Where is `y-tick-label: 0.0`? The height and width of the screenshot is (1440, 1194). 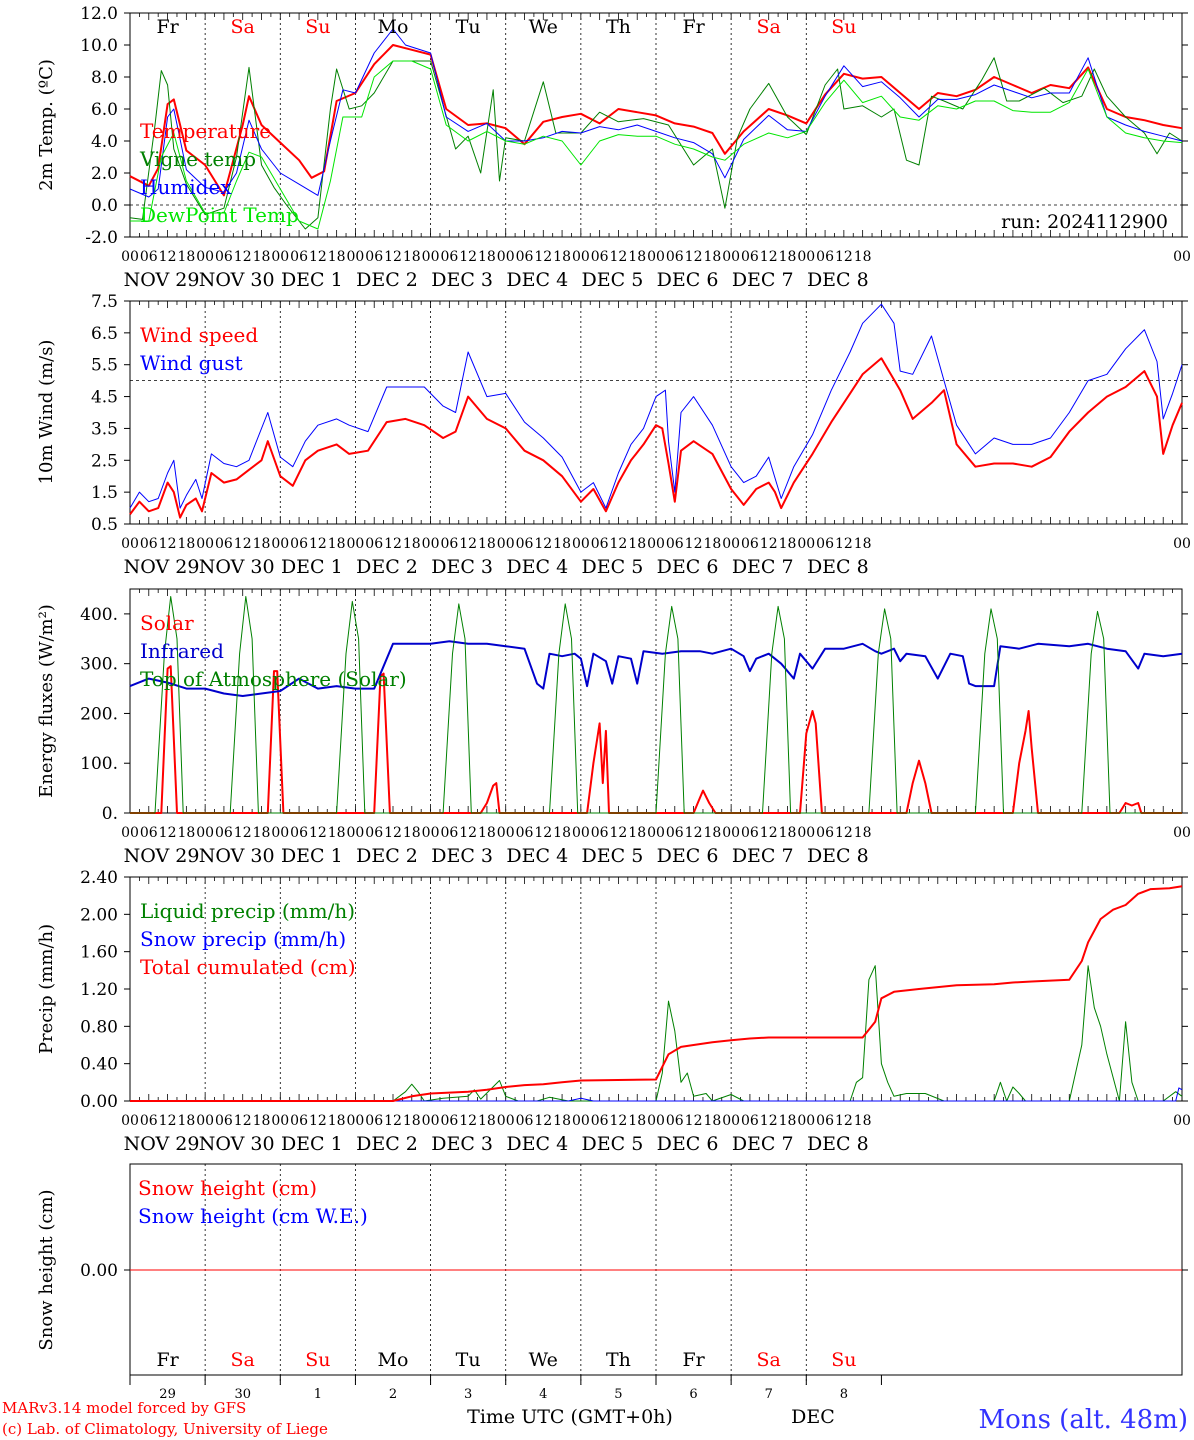
y-tick-label: 0.0 is located at coordinates (104, 206).